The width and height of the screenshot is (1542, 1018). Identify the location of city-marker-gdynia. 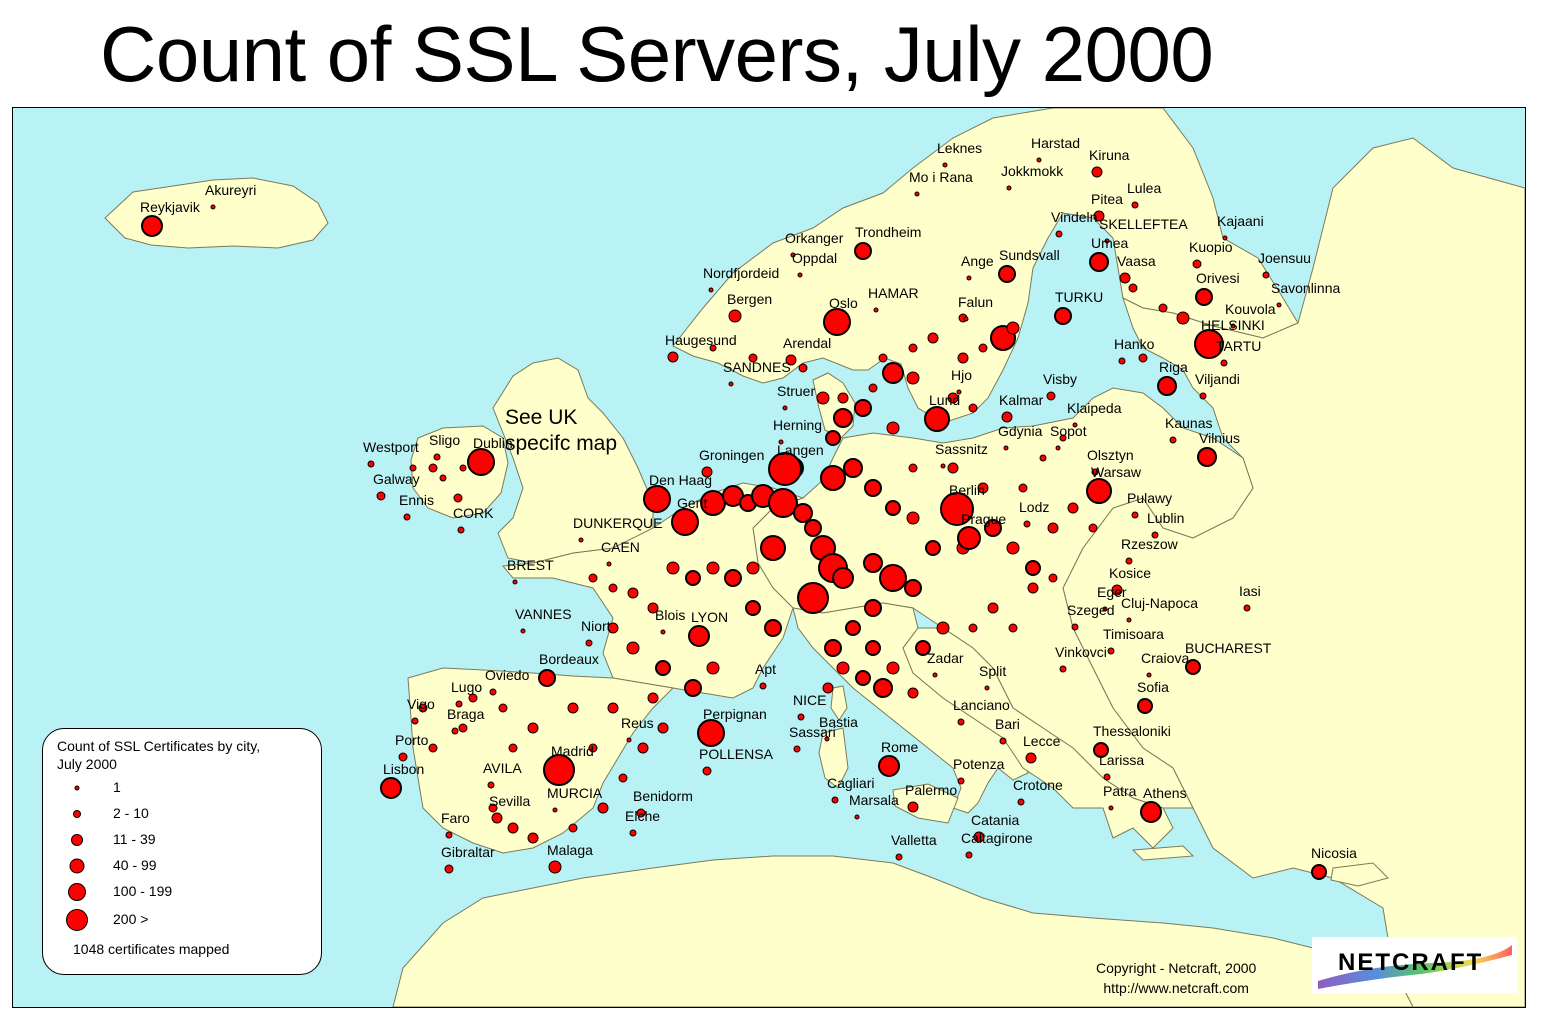
(1006, 448).